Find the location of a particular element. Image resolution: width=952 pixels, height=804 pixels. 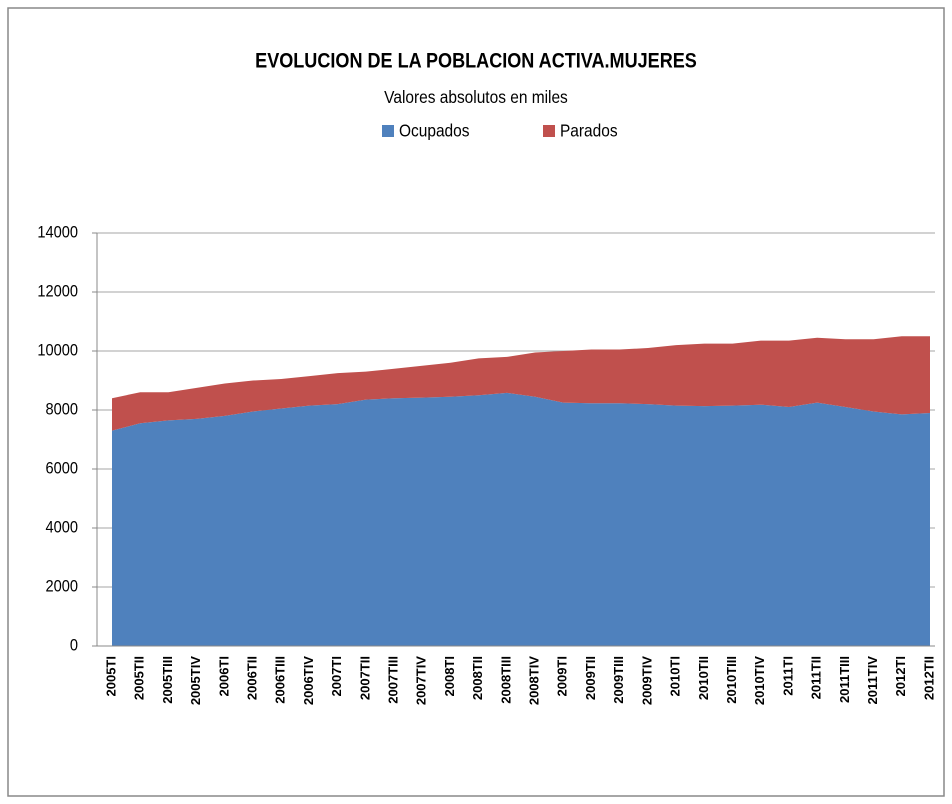

x-tick-label: 2006TIV is located at coordinates (308, 680).